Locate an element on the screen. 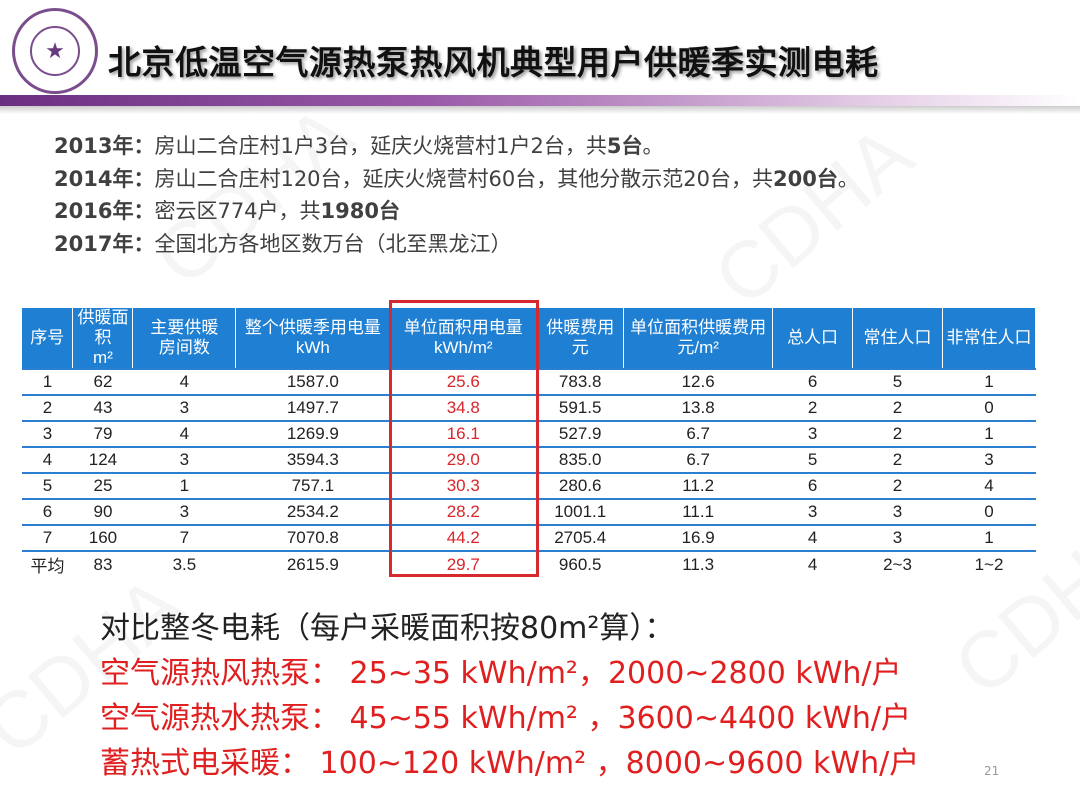 The height and width of the screenshot is (810, 1080). highlight-box is located at coordinates (464, 438).